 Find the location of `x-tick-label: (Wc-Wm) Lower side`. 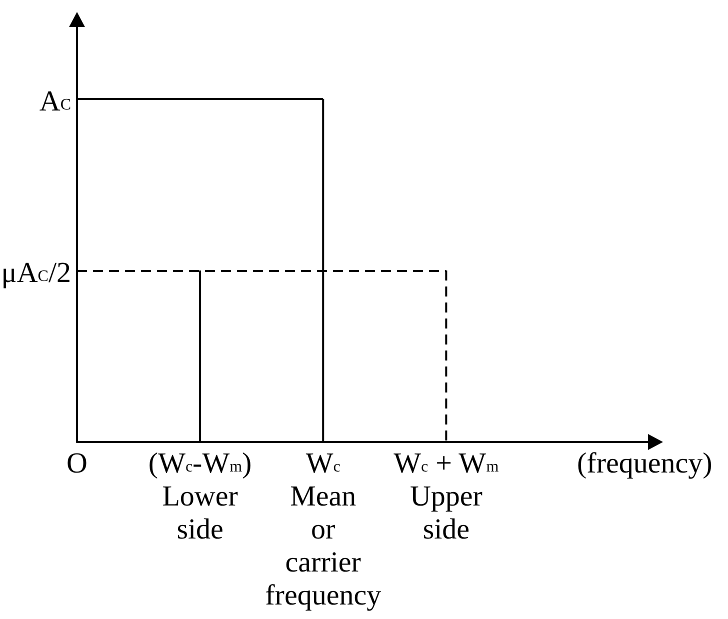

x-tick-label: (Wc-Wm) Lower side is located at coordinates (200, 497).